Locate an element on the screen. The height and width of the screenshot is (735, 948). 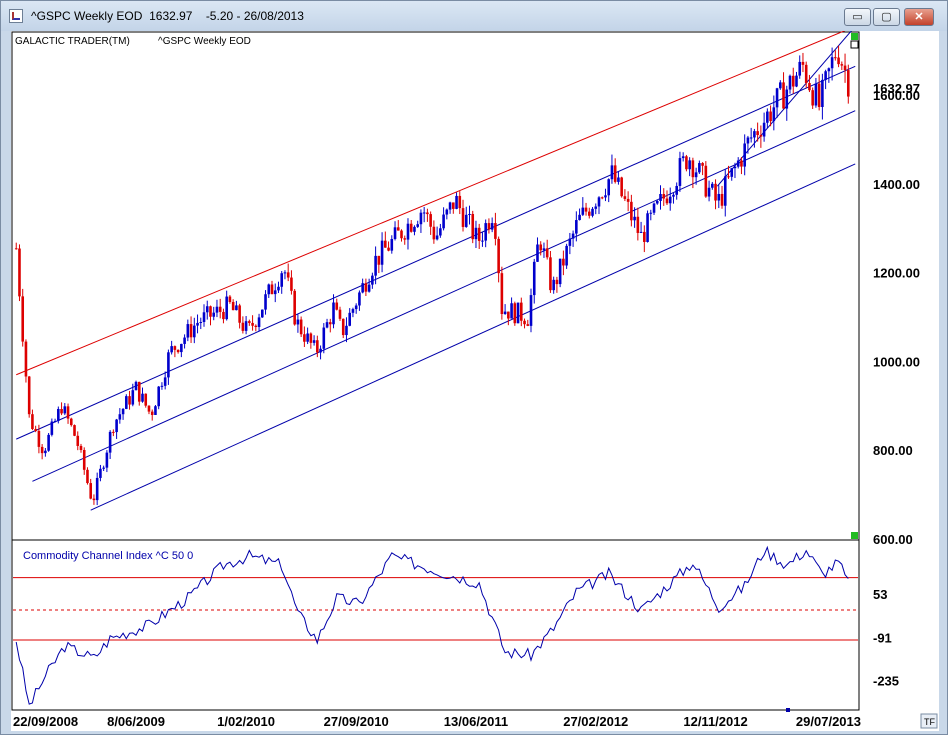
x-tick-label: 12/11/2012 is located at coordinates (715, 721).